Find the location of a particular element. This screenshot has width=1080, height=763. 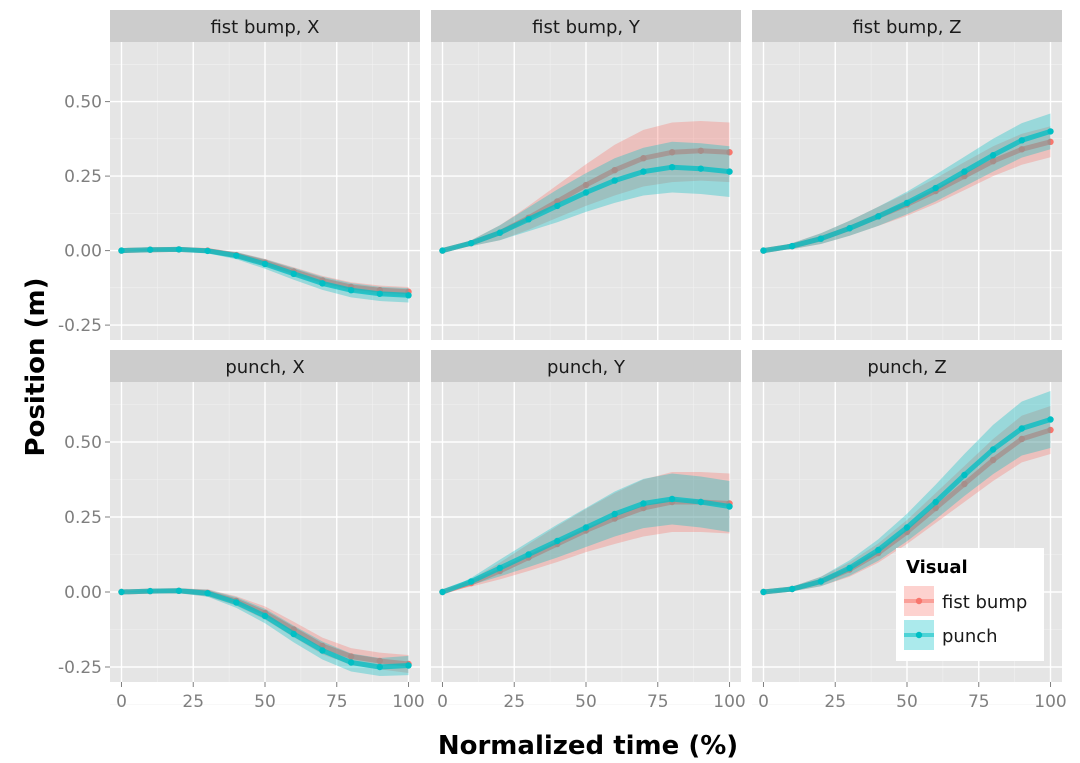

y-tick-label: 0.25 is located at coordinates (83, 177).